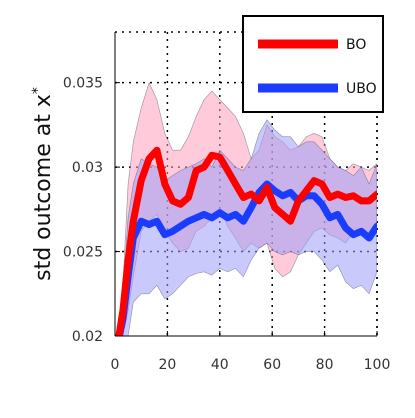 This screenshot has width=415, height=418. Describe the element at coordinates (83, 84) in the screenshot. I see `y-tick-label-3: 0.035` at that location.